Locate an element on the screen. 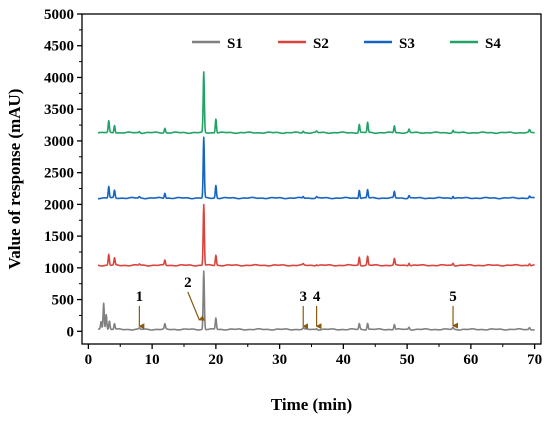 This screenshot has width=550, height=425. y-tick-label: 3000 is located at coordinates (59, 142).